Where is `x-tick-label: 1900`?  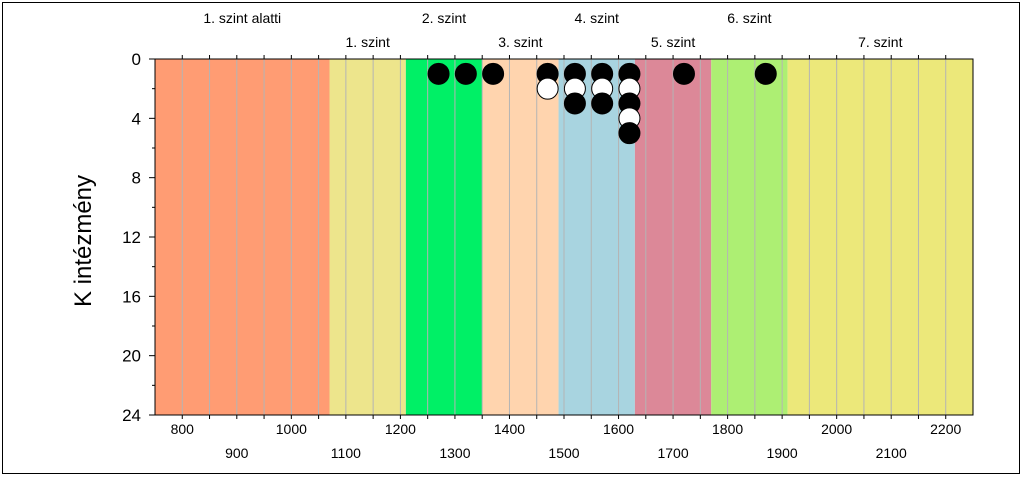
x-tick-label: 1900 is located at coordinates (782, 453).